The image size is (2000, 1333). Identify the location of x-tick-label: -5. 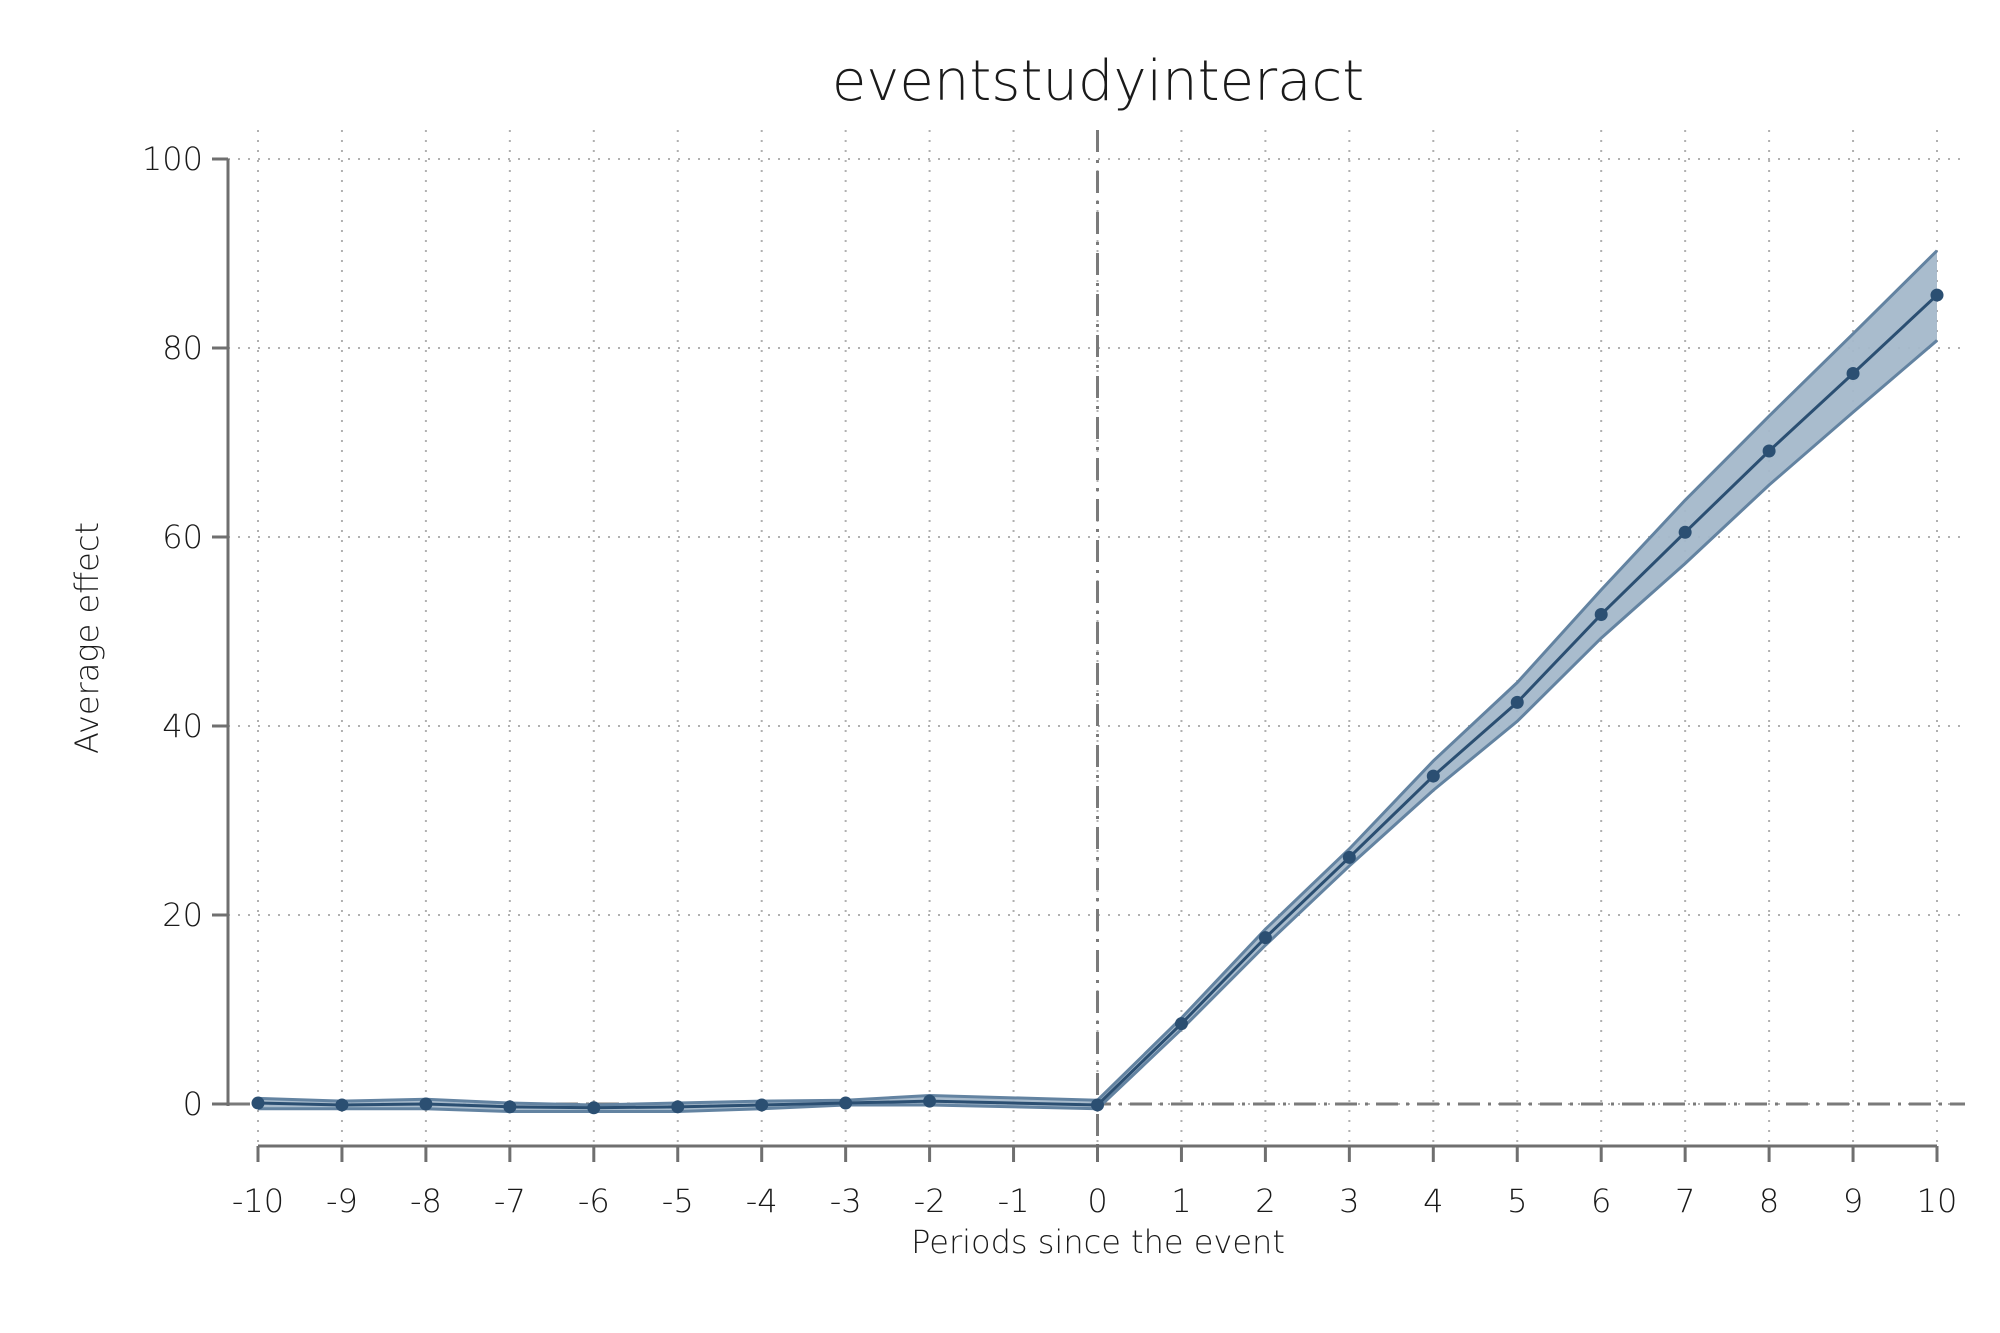
(678, 1201).